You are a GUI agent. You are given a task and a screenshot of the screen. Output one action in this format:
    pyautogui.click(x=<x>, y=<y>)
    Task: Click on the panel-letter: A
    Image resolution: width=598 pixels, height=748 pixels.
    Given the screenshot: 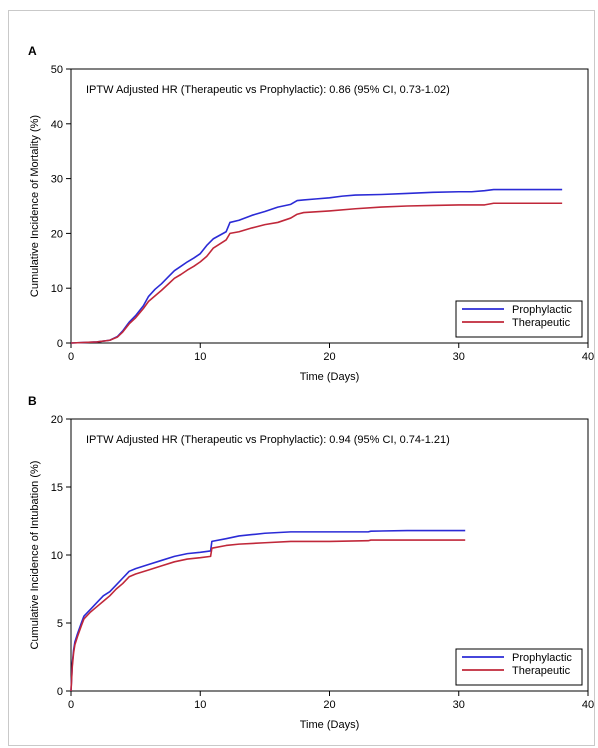 What is the action you would take?
    pyautogui.click(x=32, y=51)
    